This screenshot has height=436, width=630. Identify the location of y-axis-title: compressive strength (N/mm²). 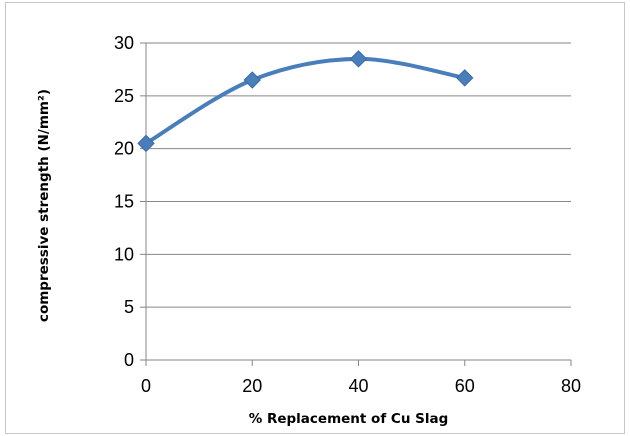
(44, 205).